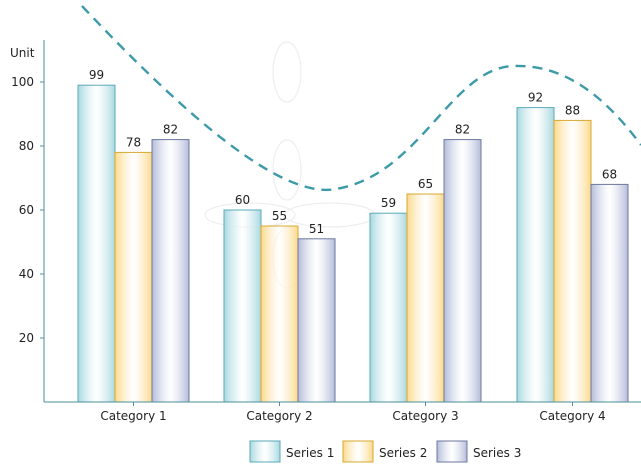  What do you see at coordinates (425, 184) in the screenshot?
I see `data-label: 65` at bounding box center [425, 184].